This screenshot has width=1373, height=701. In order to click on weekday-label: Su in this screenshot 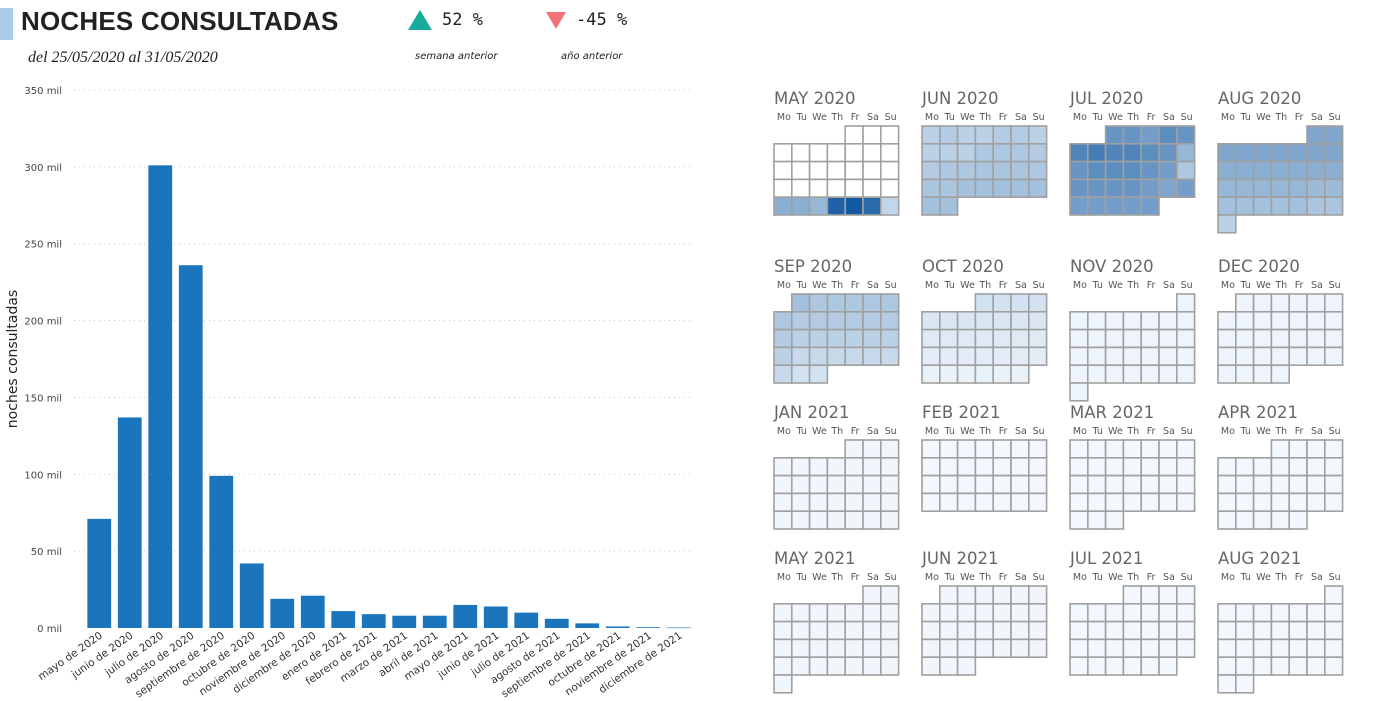, I will do `click(1335, 117)`.